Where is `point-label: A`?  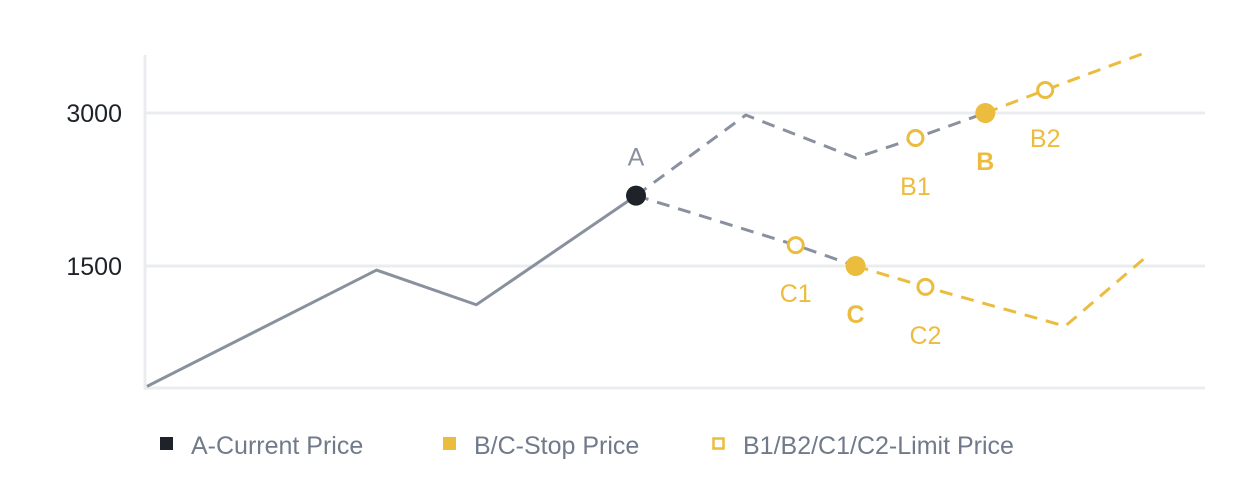 point-label: A is located at coordinates (636, 158).